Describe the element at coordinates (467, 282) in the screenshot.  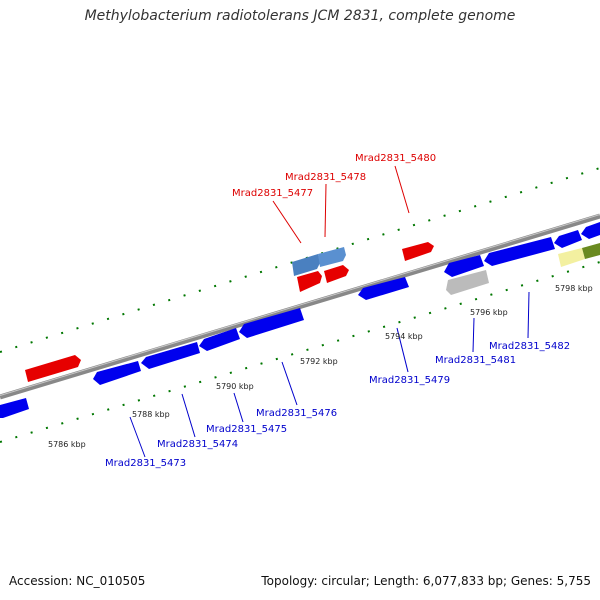
I see `gene-gray` at that location.